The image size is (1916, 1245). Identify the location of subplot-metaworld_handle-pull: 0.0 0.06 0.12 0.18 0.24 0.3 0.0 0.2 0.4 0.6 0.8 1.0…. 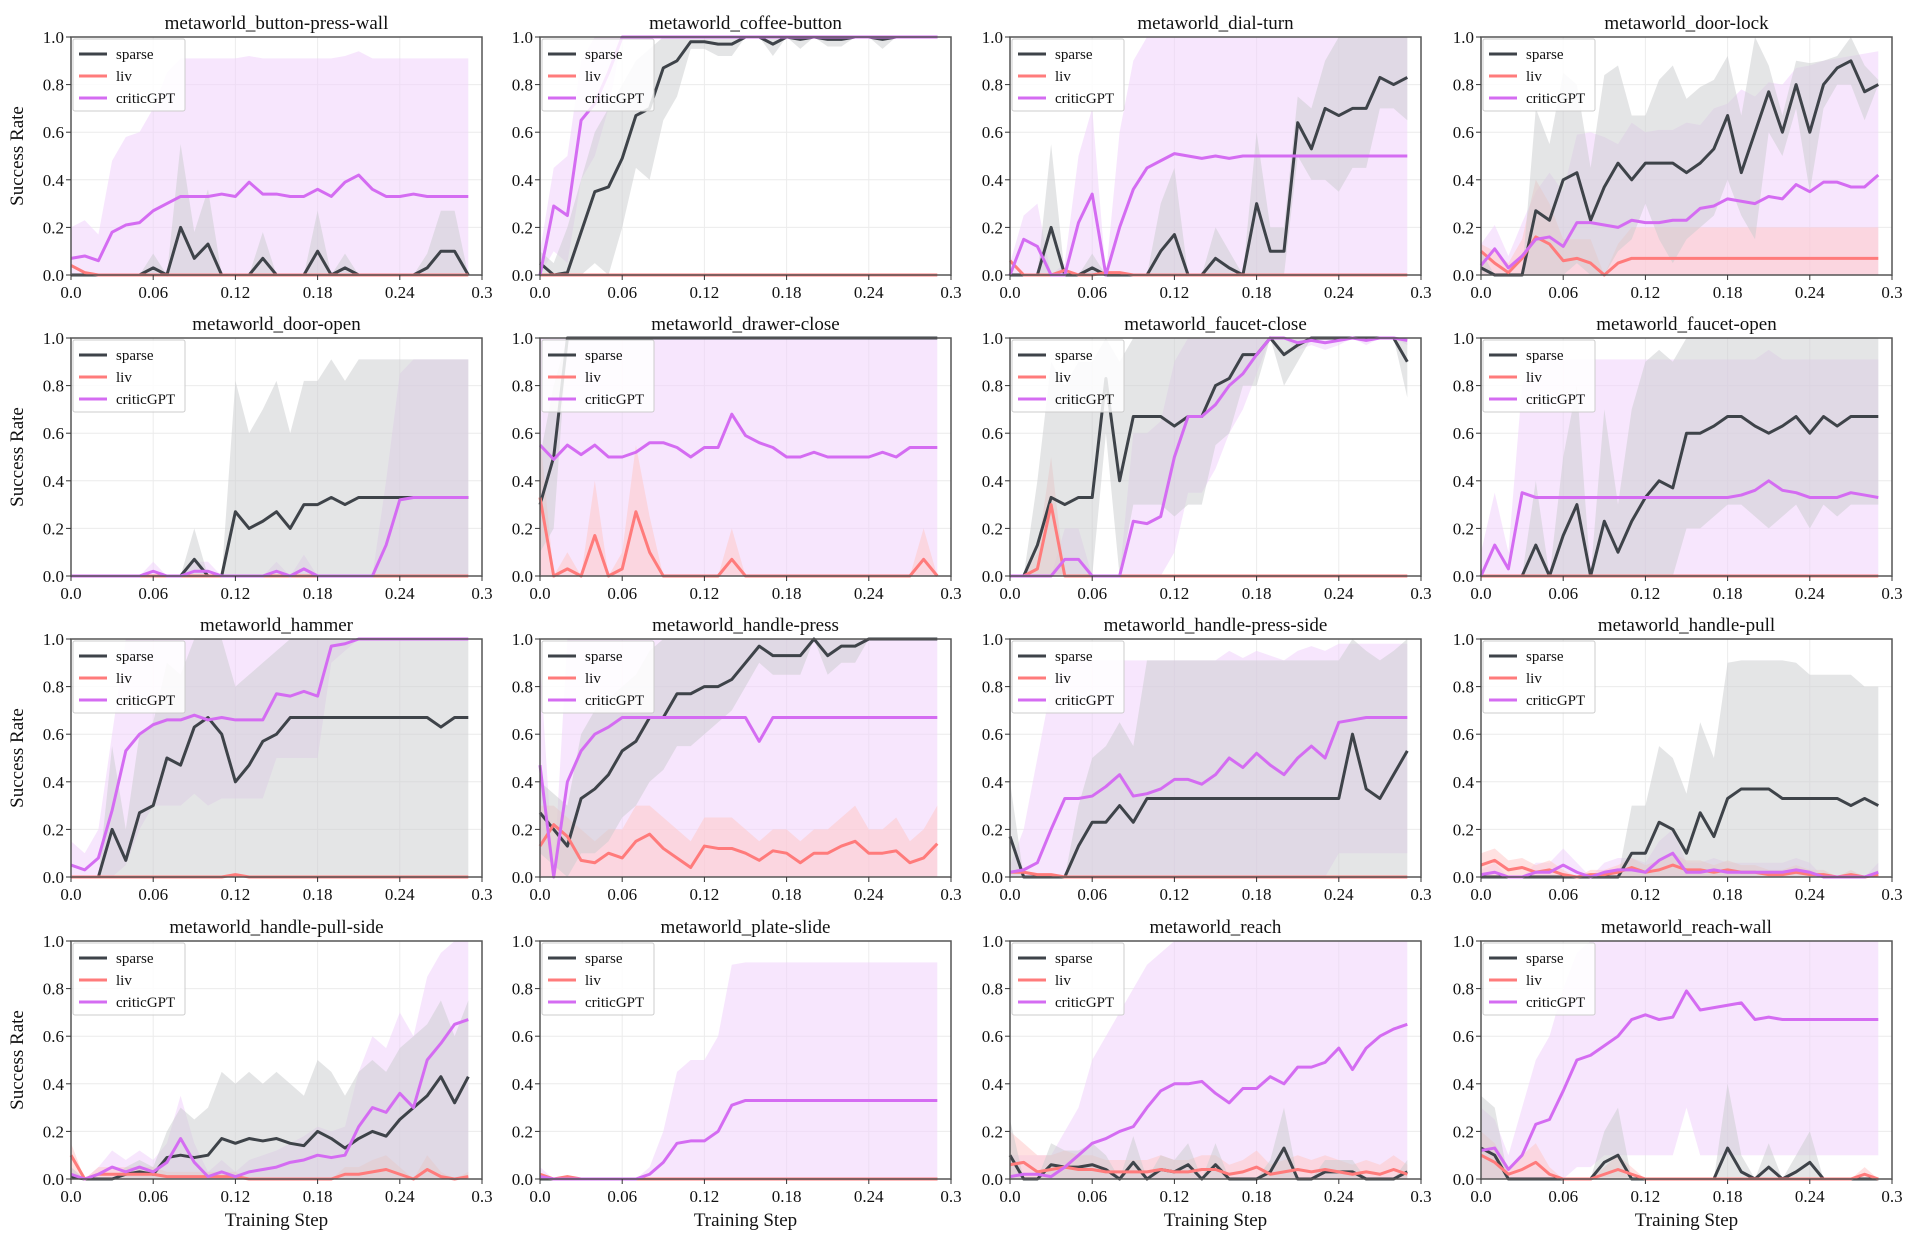
(1678, 759).